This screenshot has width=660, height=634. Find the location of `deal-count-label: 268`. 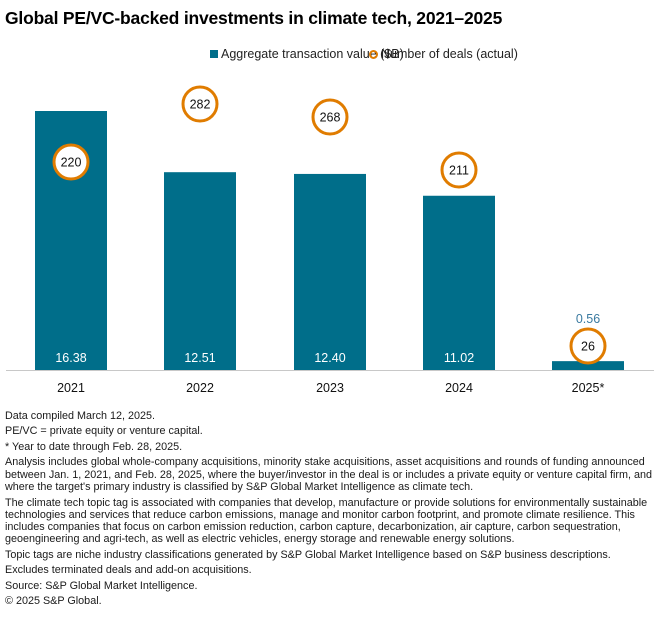

deal-count-label: 268 is located at coordinates (330, 118).